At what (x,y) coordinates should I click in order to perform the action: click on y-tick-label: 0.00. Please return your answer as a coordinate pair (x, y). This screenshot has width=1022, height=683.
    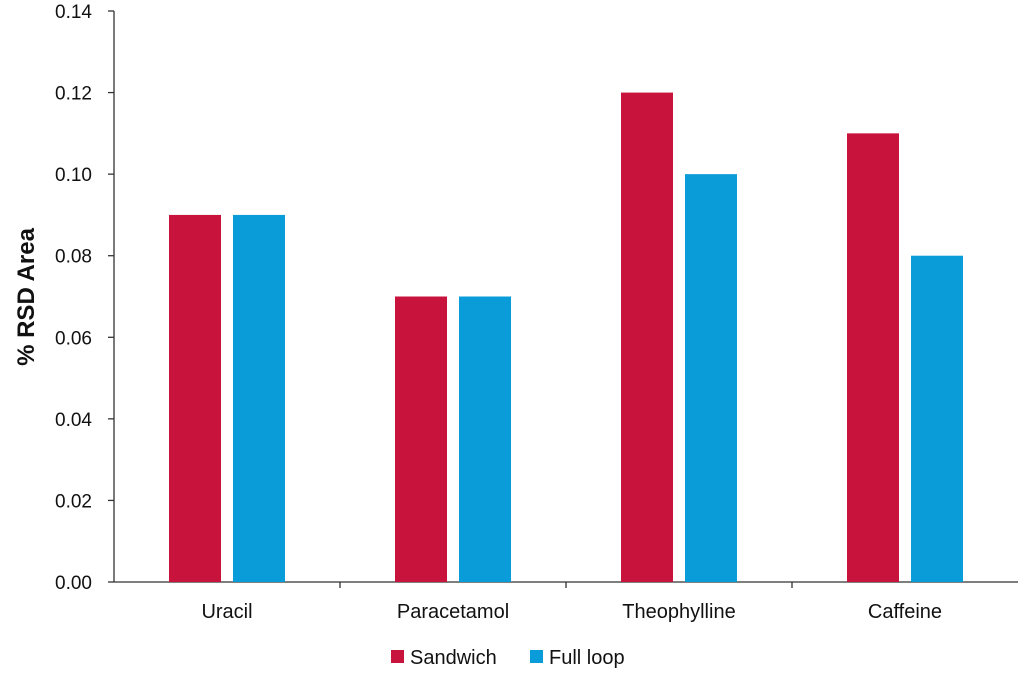
    Looking at the image, I should click on (73, 583).